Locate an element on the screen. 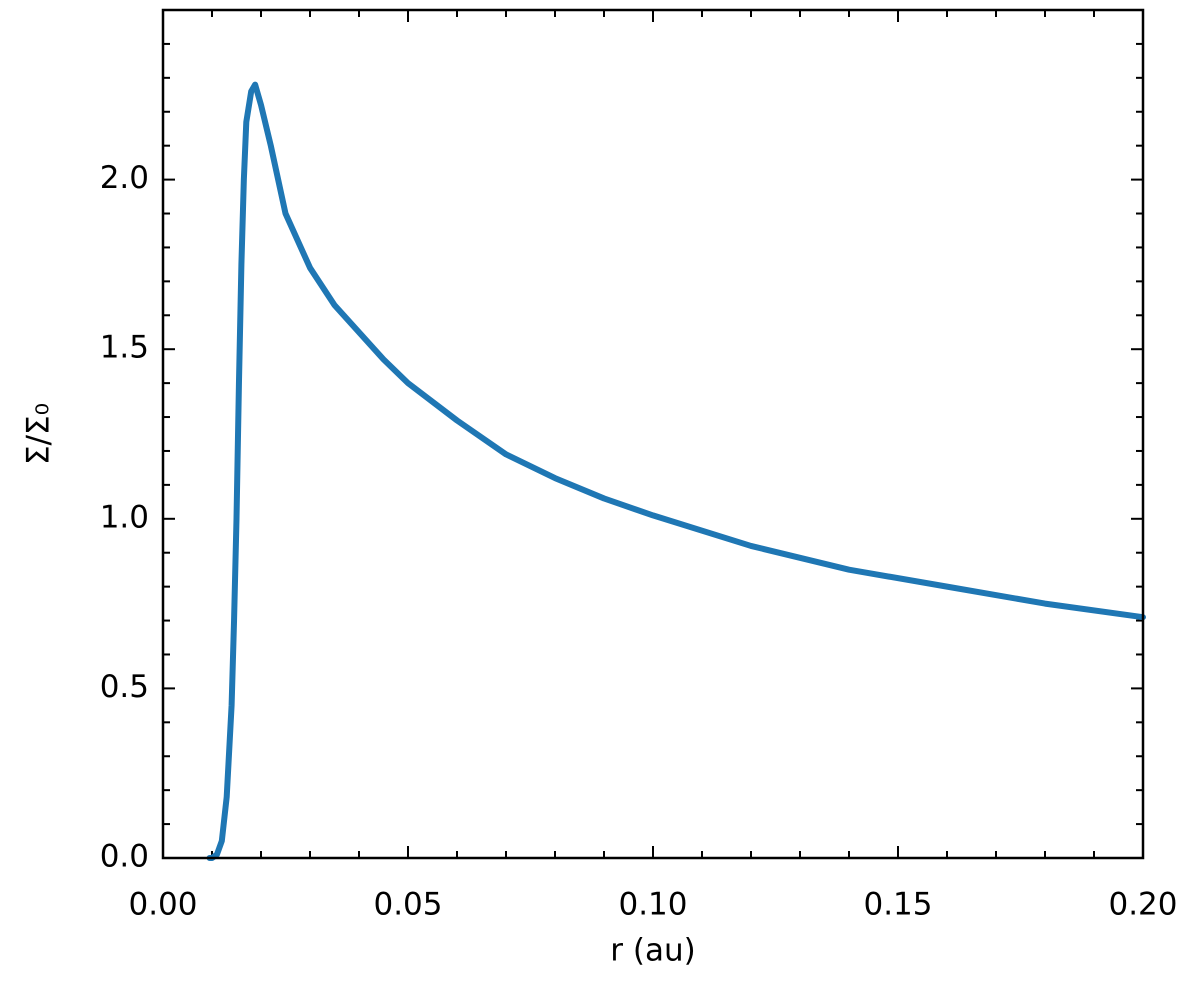 The width and height of the screenshot is (1200, 990). y-tick-label: 0.5 is located at coordinates (124, 687).